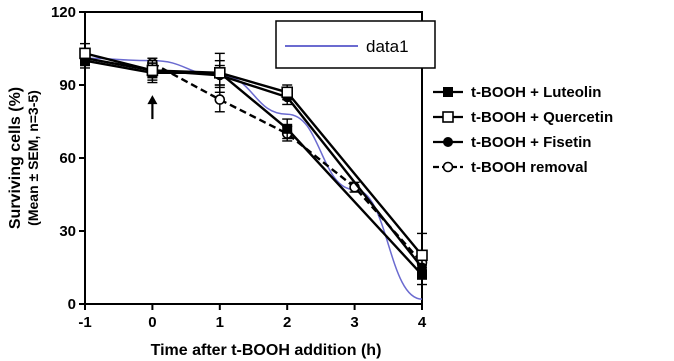 This screenshot has height=361, width=674. What do you see at coordinates (536, 92) in the screenshot?
I see `legend-label: t-BOOH + Luteolin` at bounding box center [536, 92].